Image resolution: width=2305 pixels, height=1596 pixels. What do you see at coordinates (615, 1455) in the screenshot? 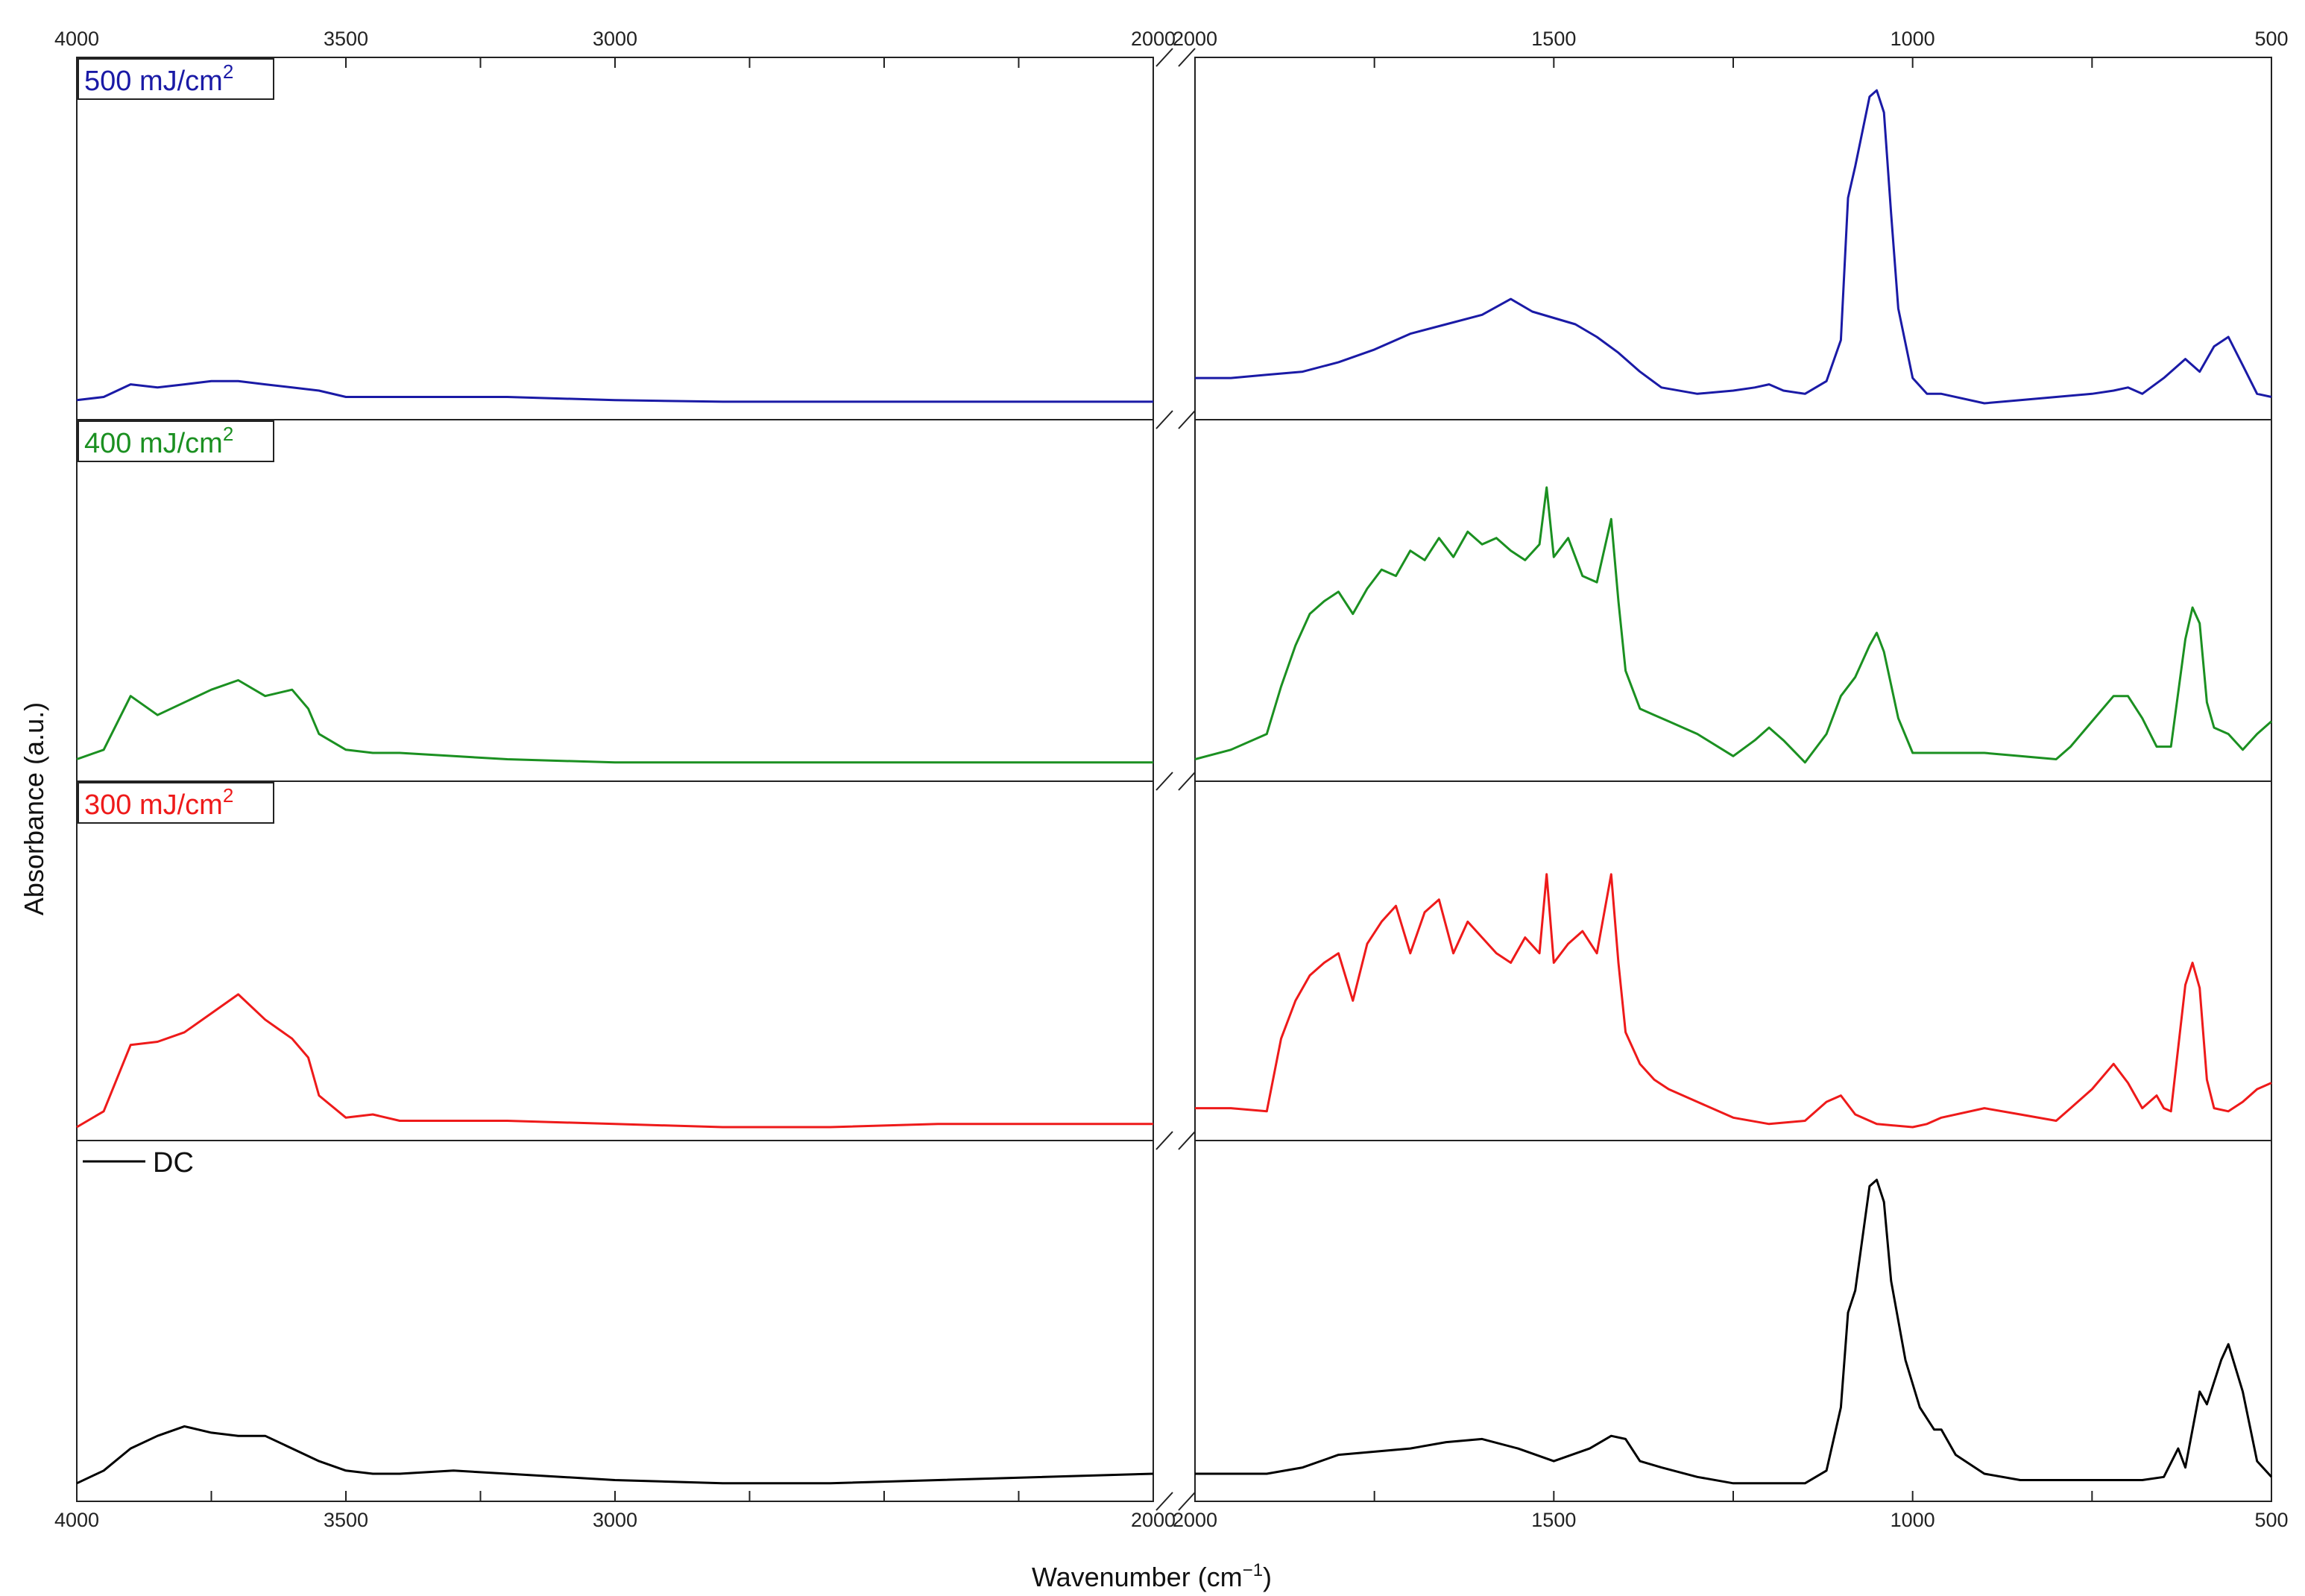
I see `series-line-dc-left` at bounding box center [615, 1455].